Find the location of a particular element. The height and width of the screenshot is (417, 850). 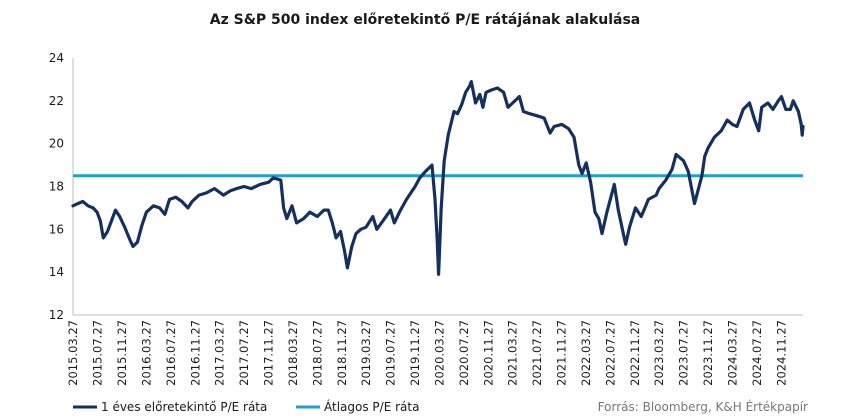

x-tick-label: 2020.07.27 is located at coordinates (464, 353).